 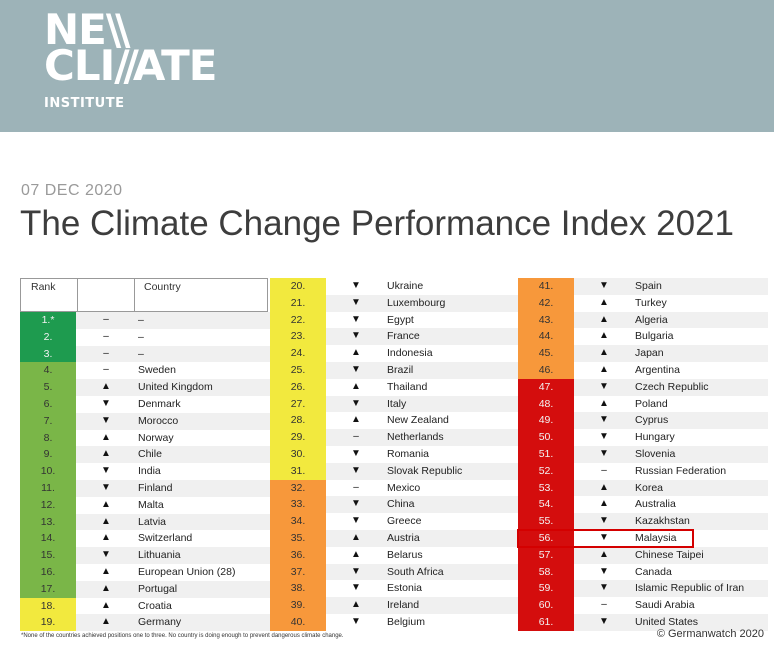 I want to click on table-row: 59. ▼ Islamic Republic of Iran, so click(x=643, y=589).